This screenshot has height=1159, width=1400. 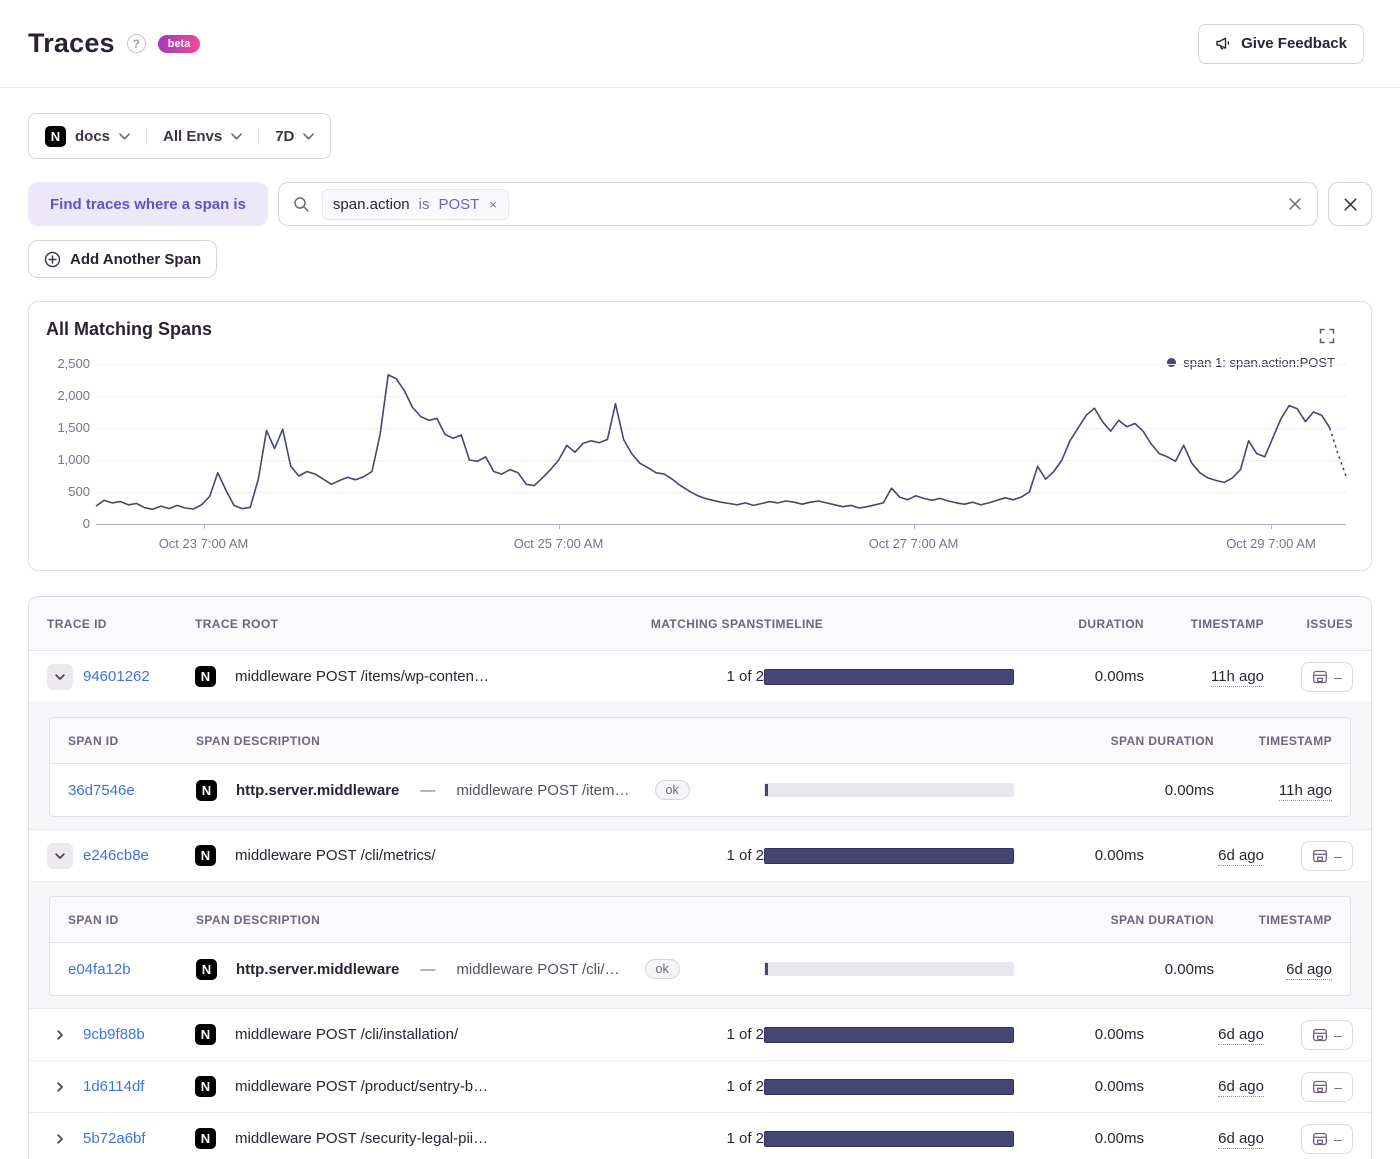 What do you see at coordinates (1309, 970) in the screenshot?
I see `span-timestamp-value: 6d ago` at bounding box center [1309, 970].